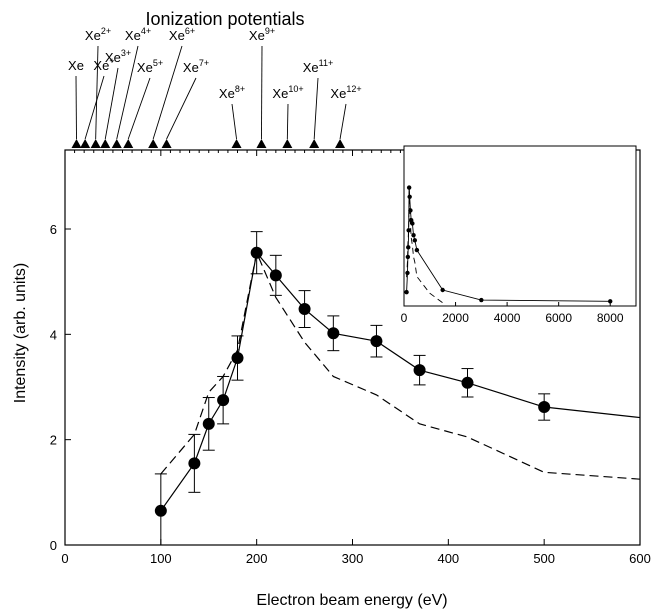 Image resolution: width=652 pixels, height=612 pixels. What do you see at coordinates (196, 66) in the screenshot?
I see `ion-label: Xe7+` at bounding box center [196, 66].